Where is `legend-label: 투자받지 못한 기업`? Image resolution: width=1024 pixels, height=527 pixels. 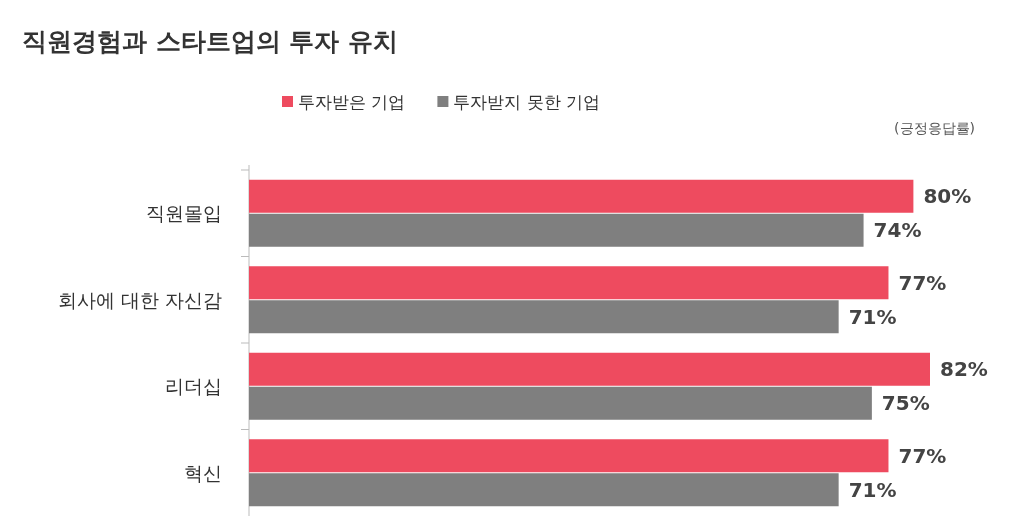
legend-label: 투자받지 못한 기업 is located at coordinates (527, 102).